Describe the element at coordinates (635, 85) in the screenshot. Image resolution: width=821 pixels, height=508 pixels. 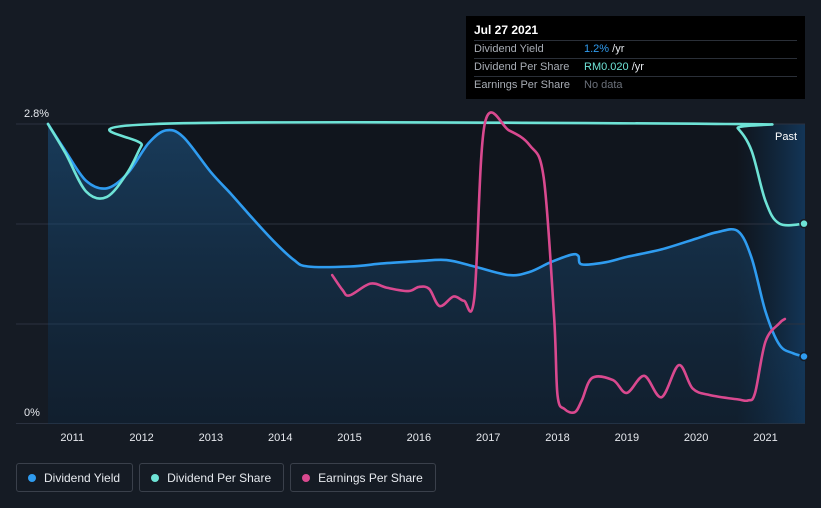
I see `tooltip-row-earnings-per-share: Earnings Per Share No data` at that location.